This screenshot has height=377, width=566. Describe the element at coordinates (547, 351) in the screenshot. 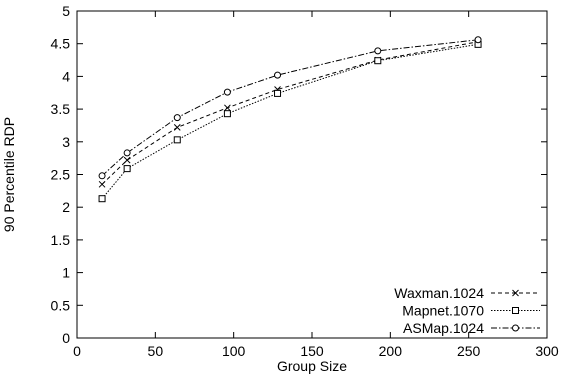

I see `x-tick-label: 300` at that location.